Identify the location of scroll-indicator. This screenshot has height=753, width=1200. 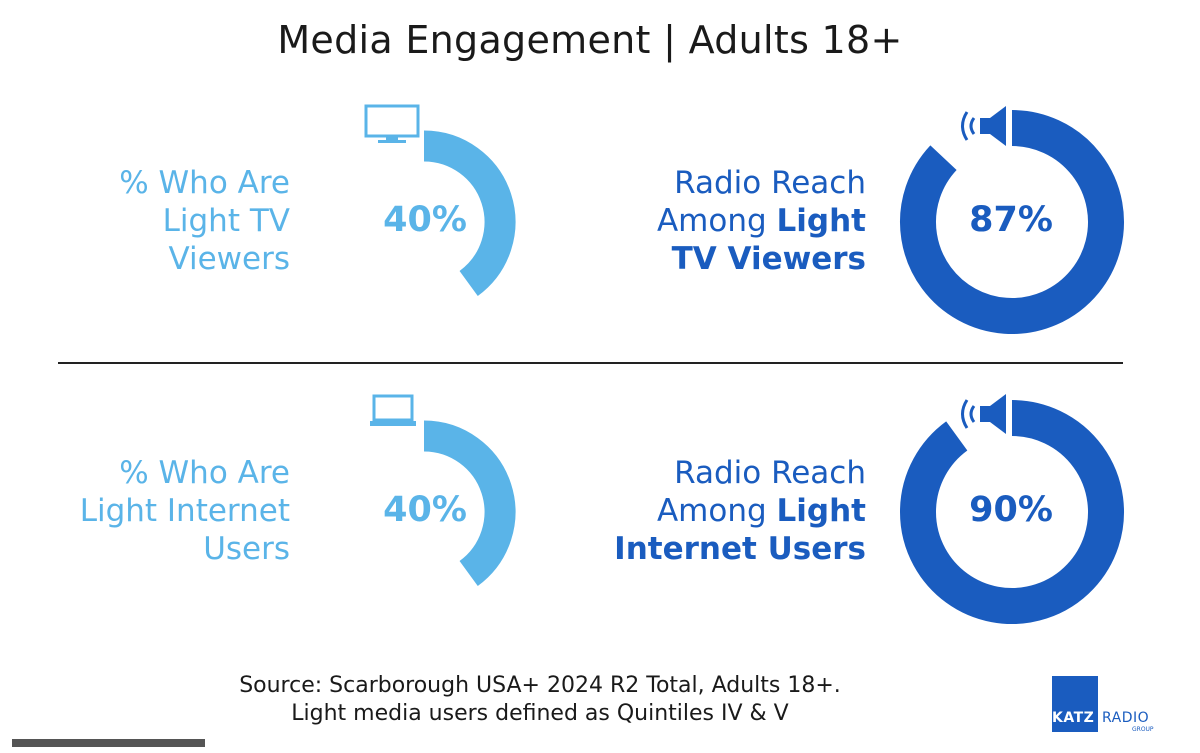
(108, 743).